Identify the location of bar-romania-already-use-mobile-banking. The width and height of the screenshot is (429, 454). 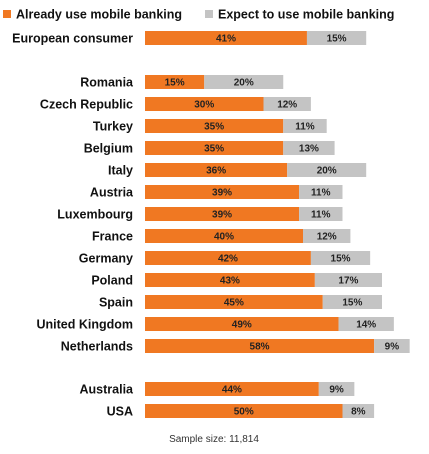
(175, 82).